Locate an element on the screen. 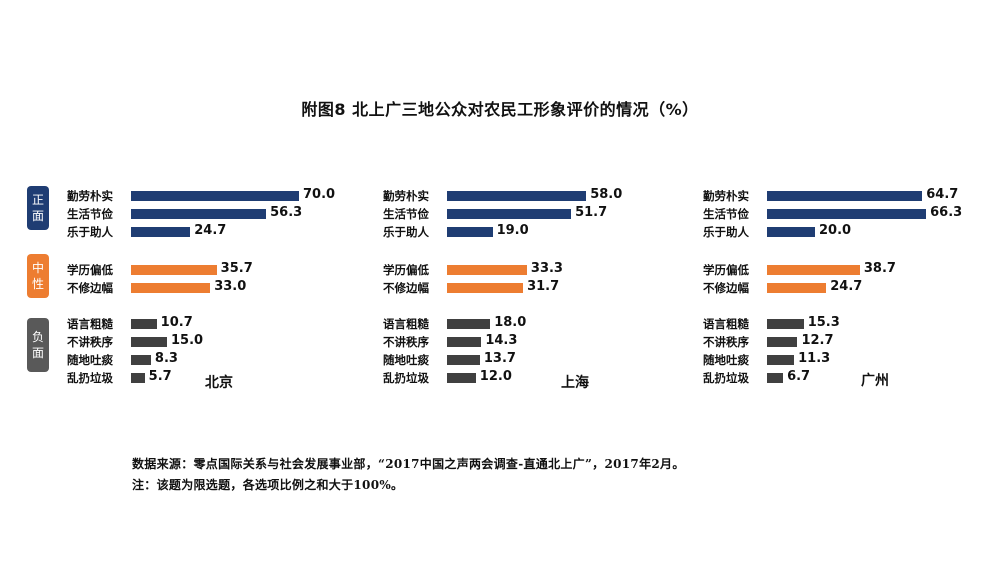 This screenshot has height=562, width=1000. bar-row: 勤劳朴实 64.7 is located at coordinates (851, 196).